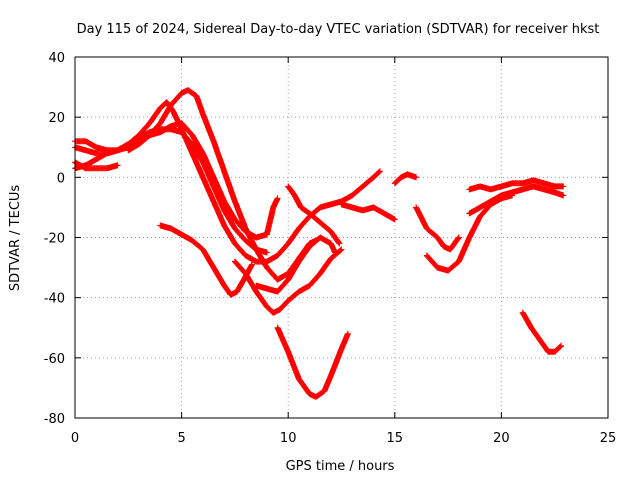  Describe the element at coordinates (340, 466) in the screenshot. I see `x-axis-label: GPS time / hours` at that location.